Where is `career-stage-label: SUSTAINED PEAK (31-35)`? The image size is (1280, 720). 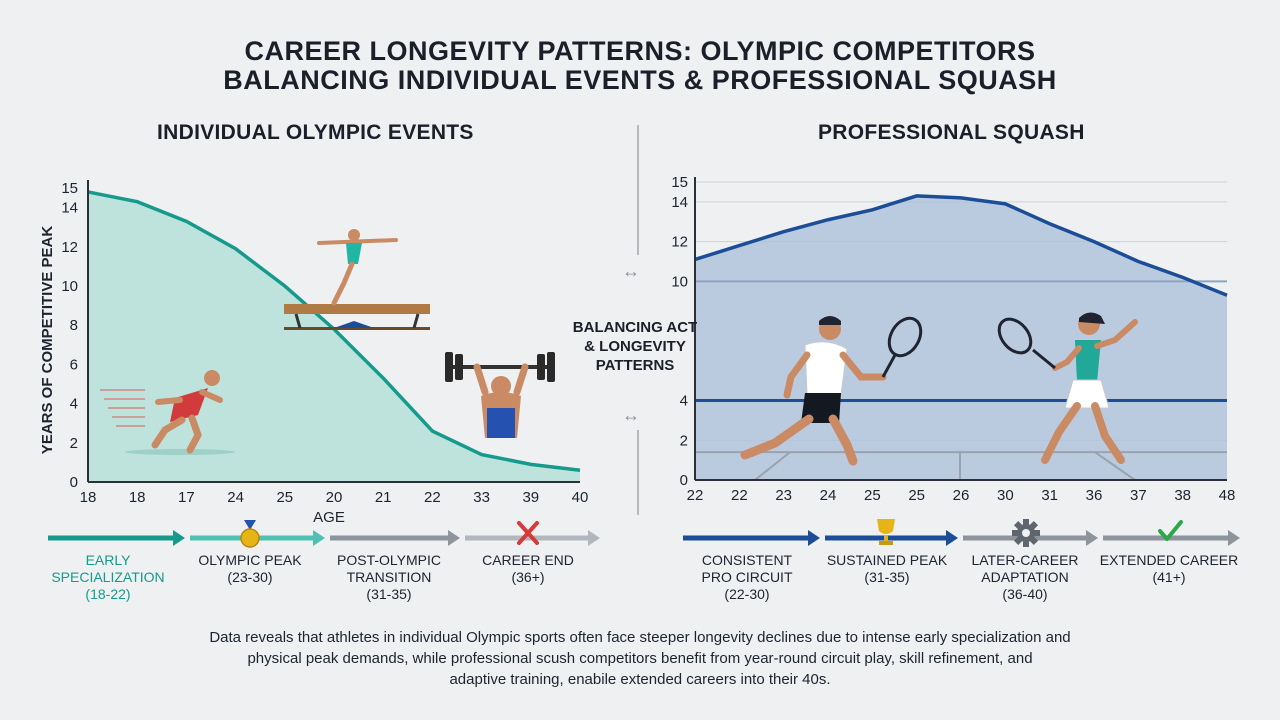 career-stage-label: SUSTAINED PEAK (31-35) is located at coordinates (887, 569).